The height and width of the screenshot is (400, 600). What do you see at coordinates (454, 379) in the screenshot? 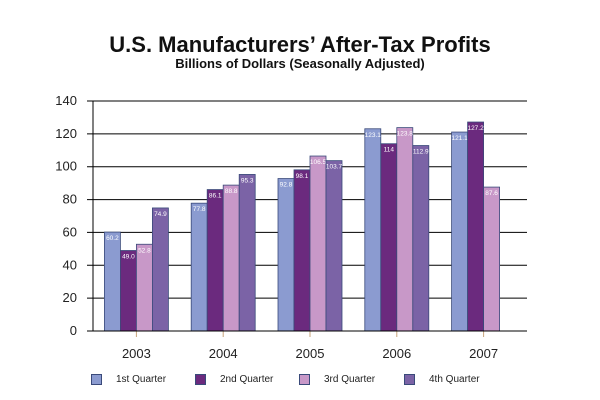
I see `legend-label: 4th Quarter` at bounding box center [454, 379].